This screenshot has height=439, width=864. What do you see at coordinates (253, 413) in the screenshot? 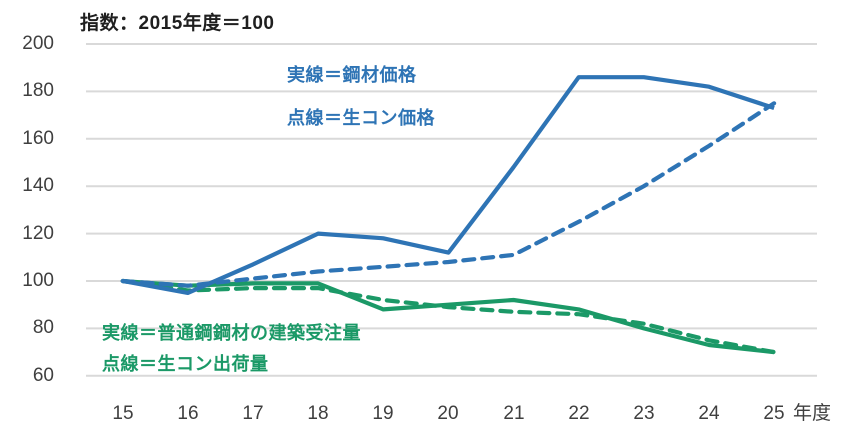
I see `x-tick-label-17: 17` at bounding box center [253, 413].